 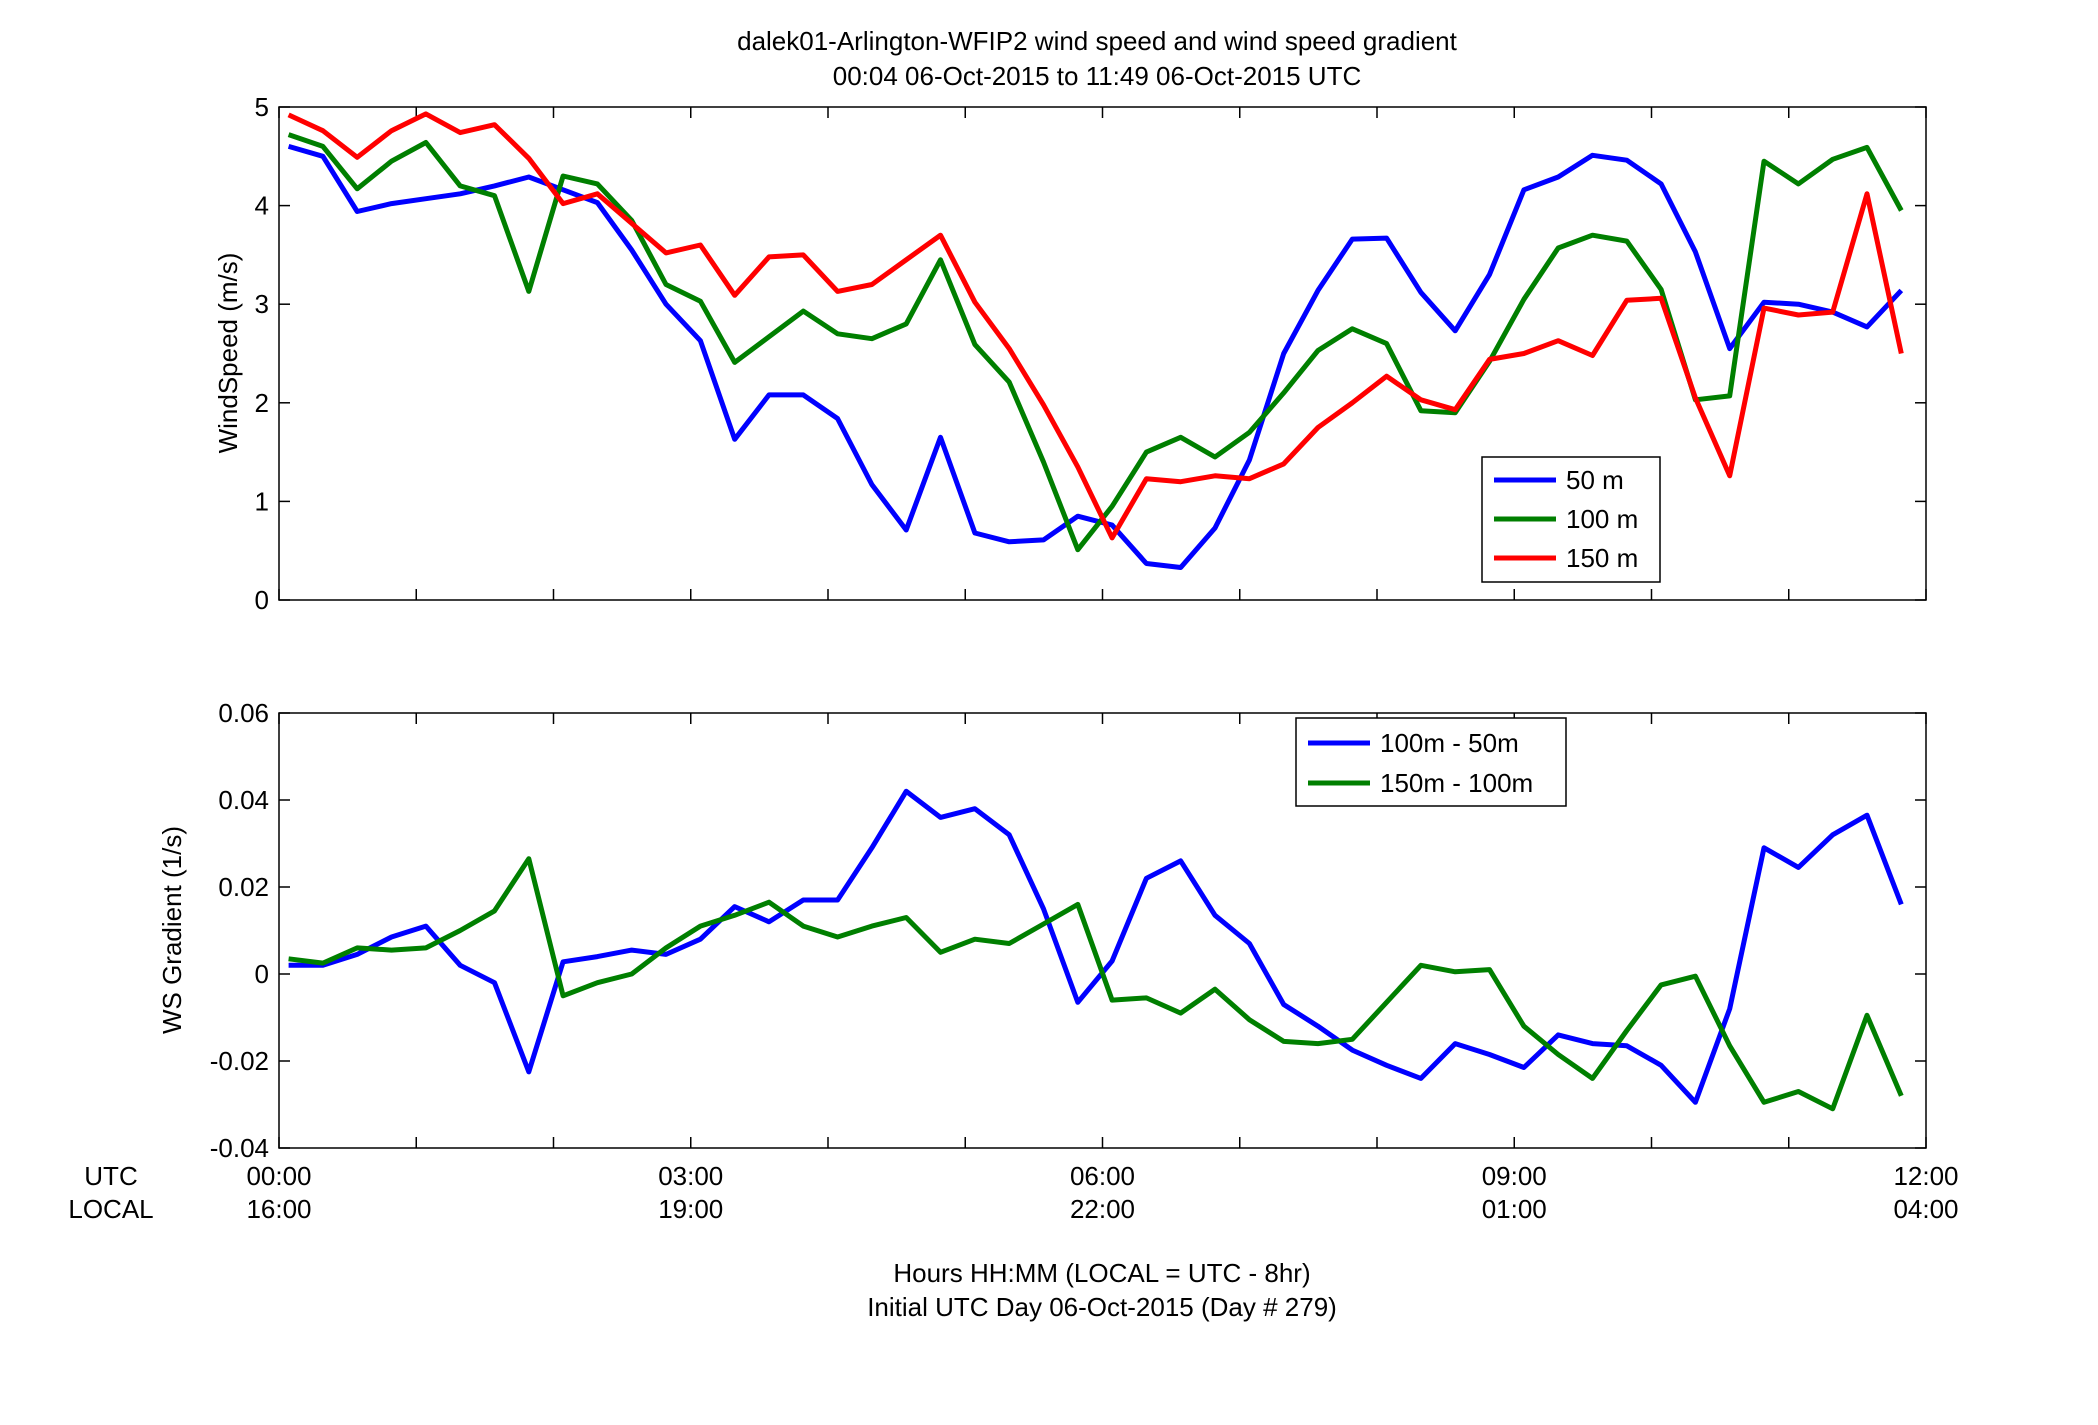 I want to click on x-tick-label-utc: 03:00, so click(x=690, y=1176).